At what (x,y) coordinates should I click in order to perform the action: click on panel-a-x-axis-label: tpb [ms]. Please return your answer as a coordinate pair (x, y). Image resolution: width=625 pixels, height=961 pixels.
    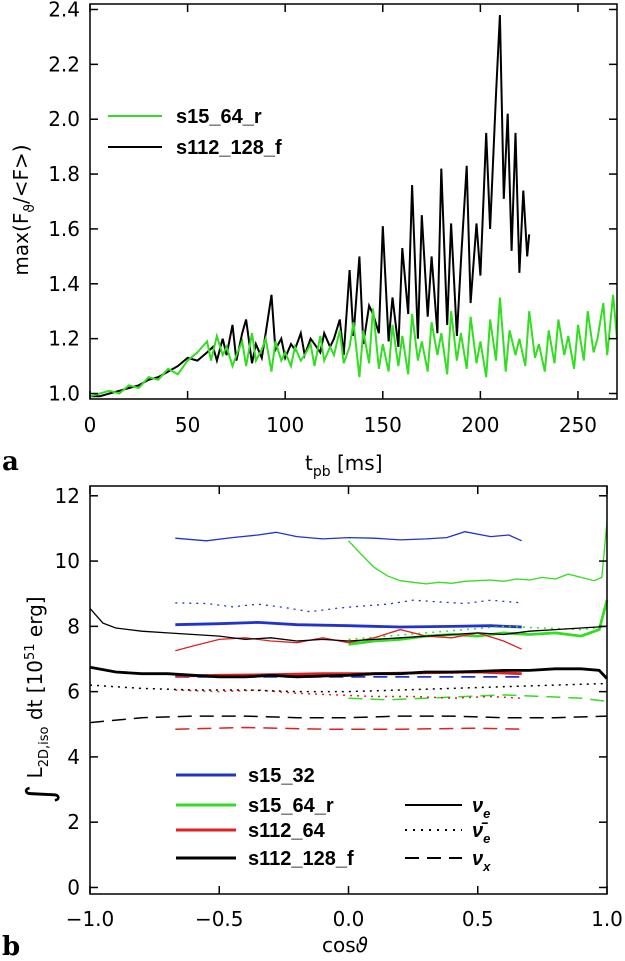
    Looking at the image, I should click on (344, 465).